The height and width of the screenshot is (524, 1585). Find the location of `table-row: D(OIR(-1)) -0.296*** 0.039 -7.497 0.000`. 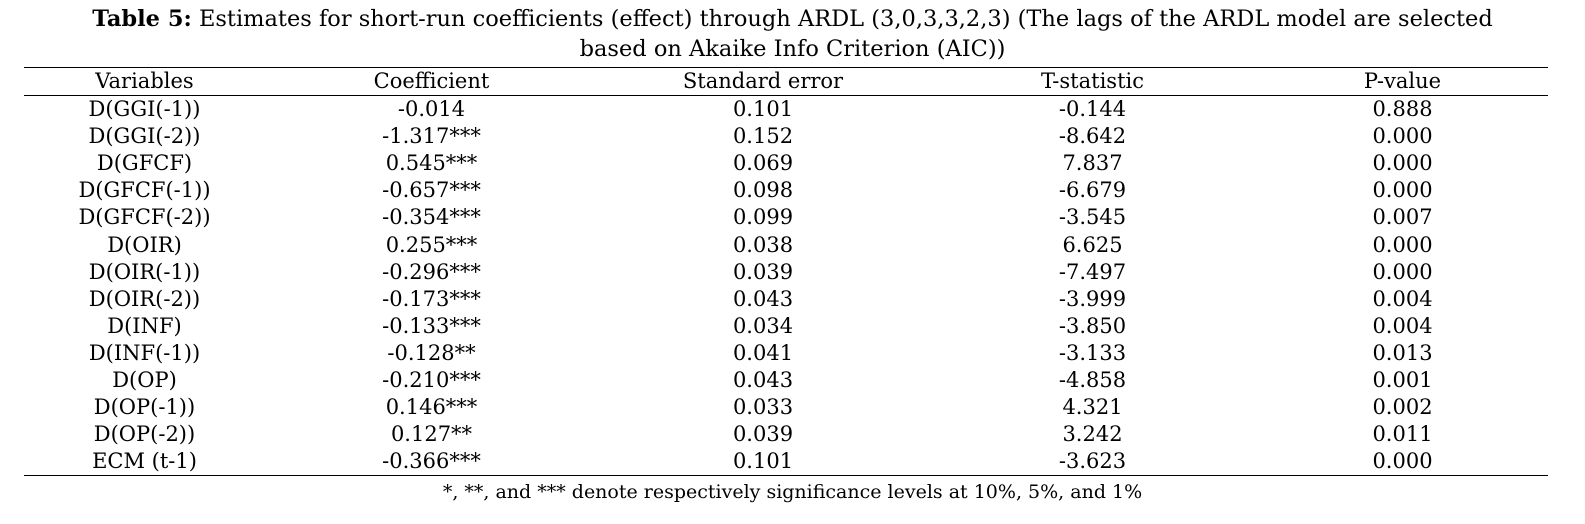

table-row: D(OIR(-1)) -0.296*** 0.039 -7.497 0.000 is located at coordinates (786, 272).